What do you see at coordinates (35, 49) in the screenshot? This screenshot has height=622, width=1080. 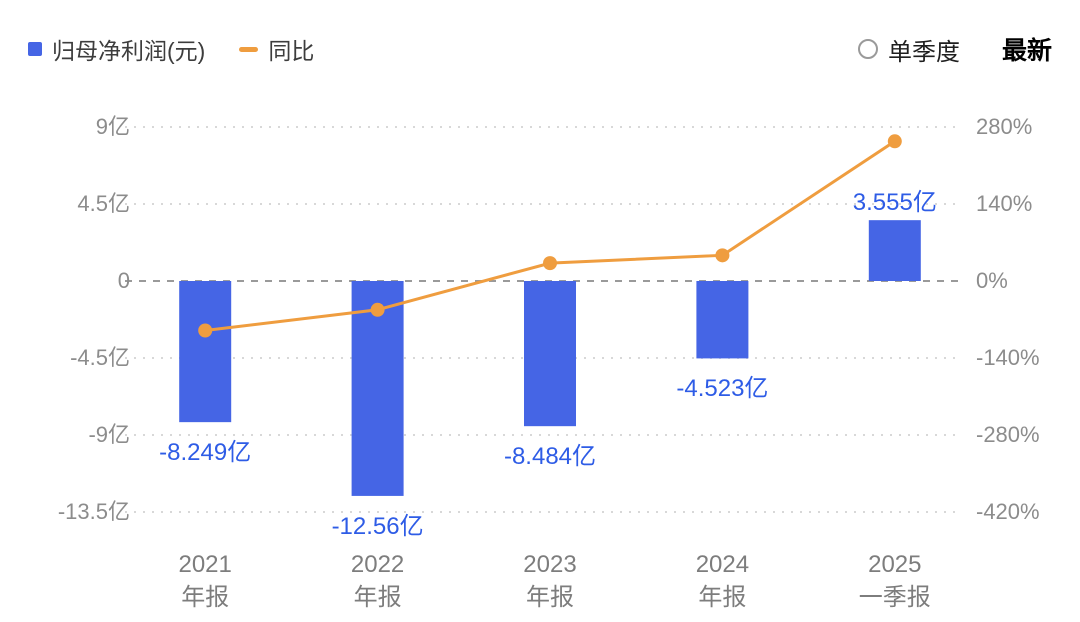 I see `bar-legend-swatch-icon` at bounding box center [35, 49].